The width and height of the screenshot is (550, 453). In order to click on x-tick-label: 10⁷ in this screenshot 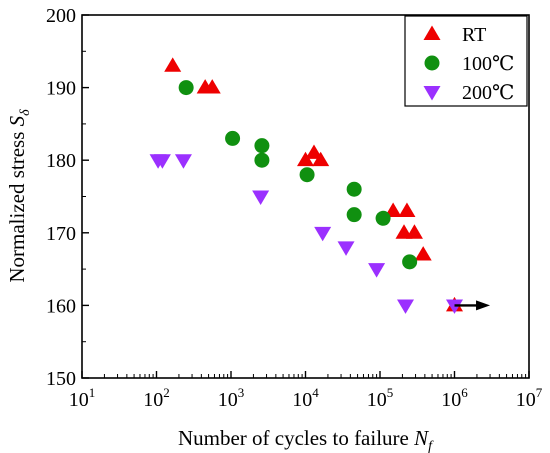, I will do `click(529, 398)`.